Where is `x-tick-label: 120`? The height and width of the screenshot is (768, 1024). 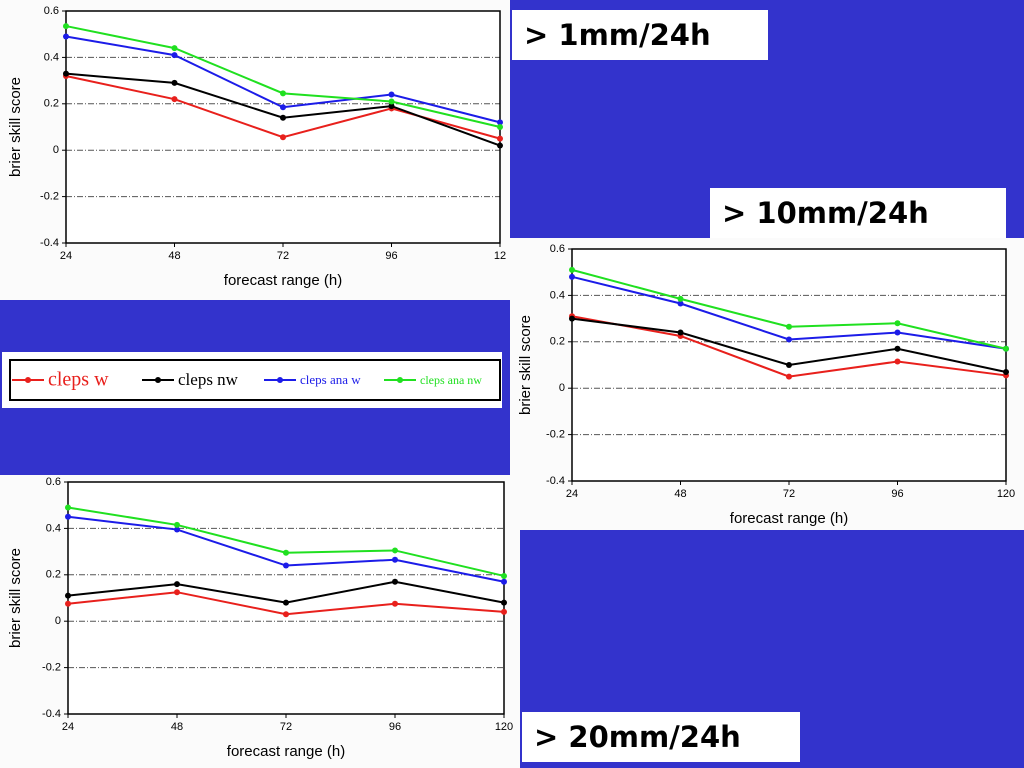 x-tick-label: 120 is located at coordinates (504, 727).